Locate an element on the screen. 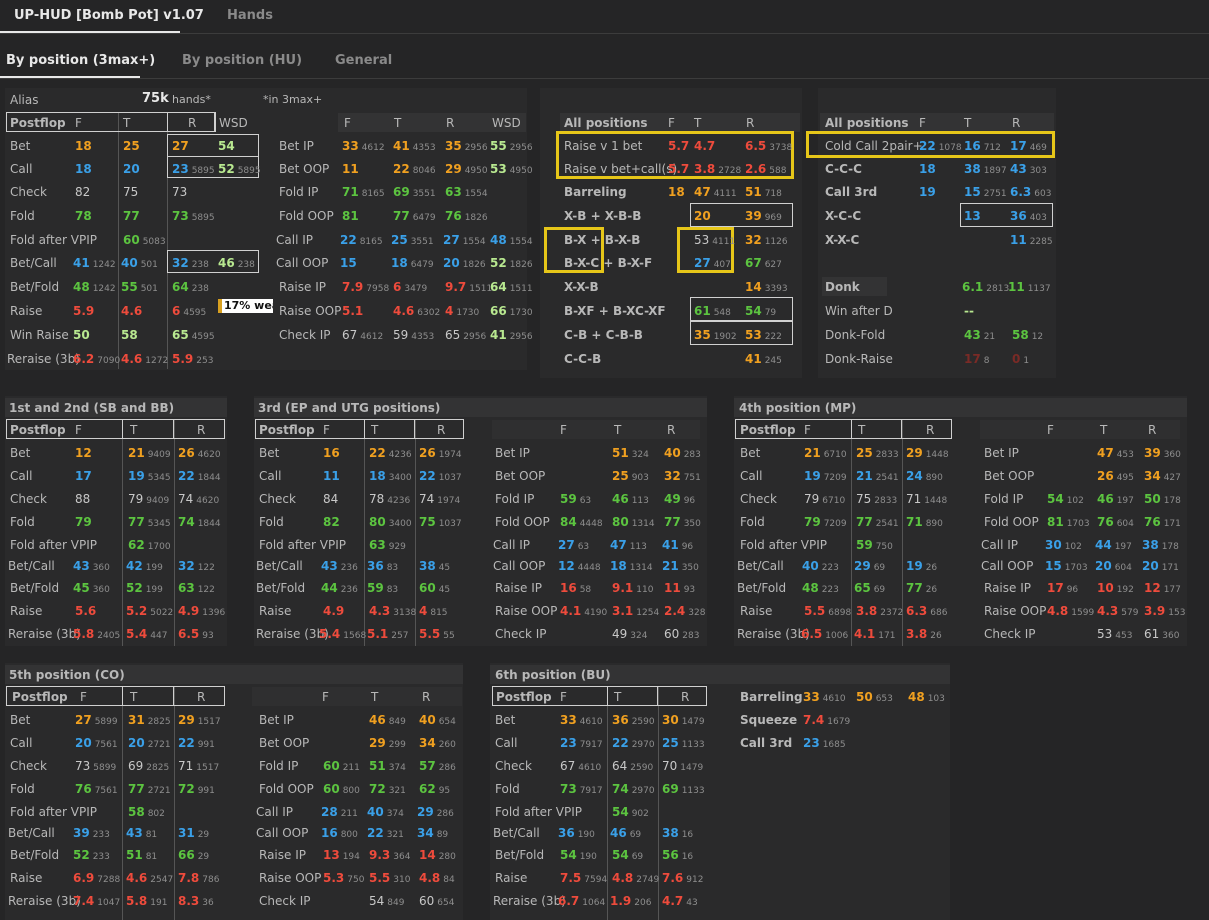  stat-label: Call 3rd is located at coordinates (851, 192).